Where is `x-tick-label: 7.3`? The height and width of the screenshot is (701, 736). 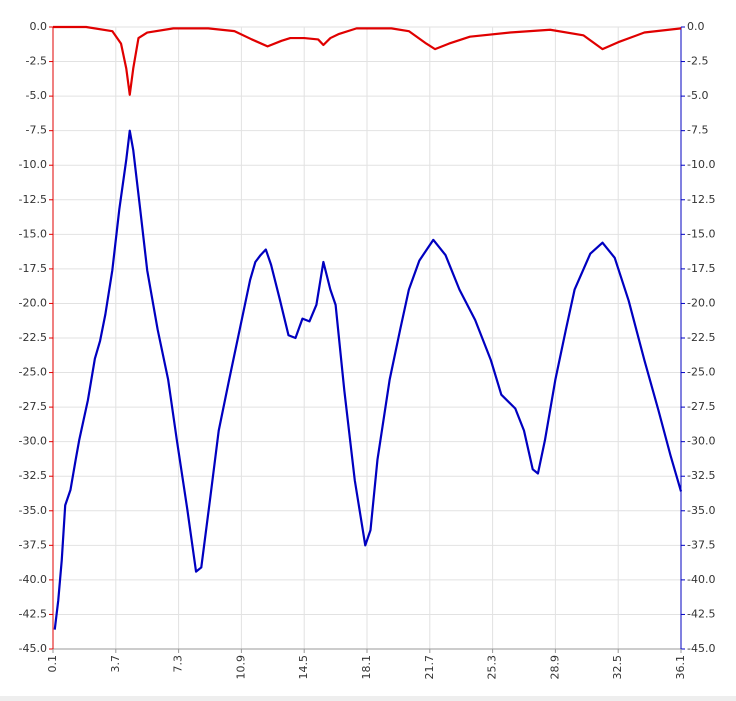 x-tick-label: 7.3 is located at coordinates (178, 664).